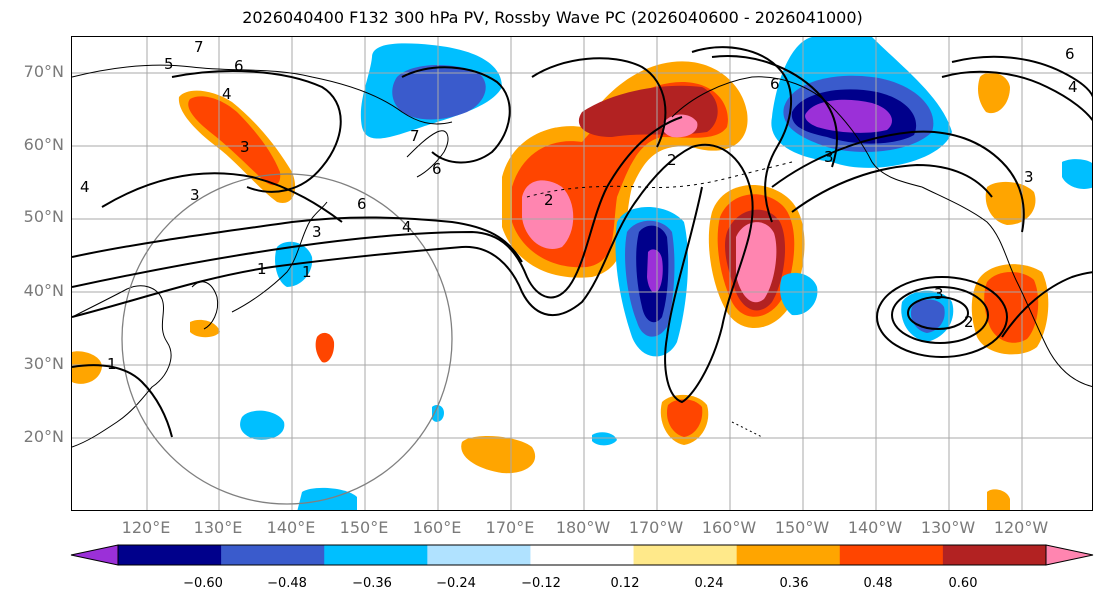 The width and height of the screenshot is (1105, 604). Describe the element at coordinates (87, 367) in the screenshot. I see `anomaly-positive-small-e` at that location.